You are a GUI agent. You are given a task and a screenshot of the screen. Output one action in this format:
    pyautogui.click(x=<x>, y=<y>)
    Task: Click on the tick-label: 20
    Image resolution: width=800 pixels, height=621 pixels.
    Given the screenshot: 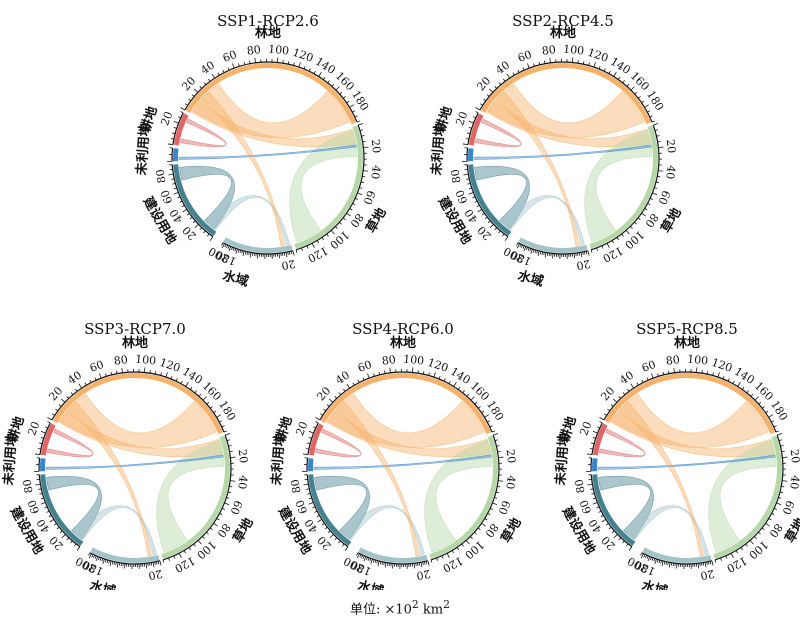 What is the action you would take?
    pyautogui.click(x=707, y=574)
    